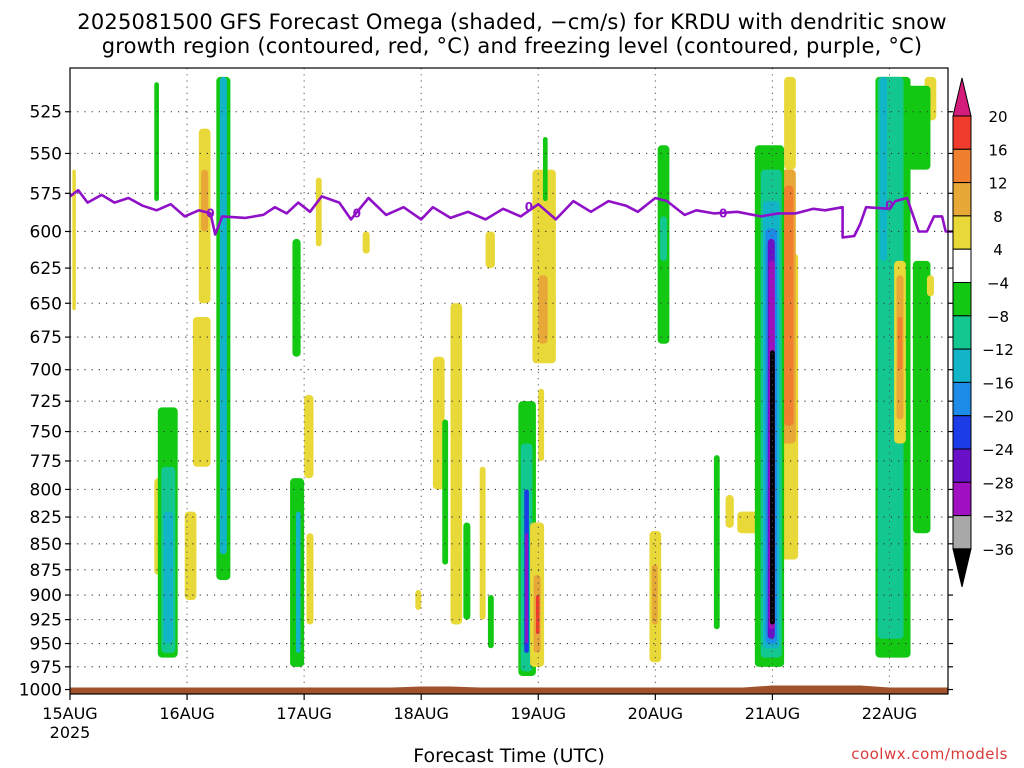 The width and height of the screenshot is (1024, 768). Describe the element at coordinates (997, 184) in the screenshot. I see `colorbar-label: 12` at that location.